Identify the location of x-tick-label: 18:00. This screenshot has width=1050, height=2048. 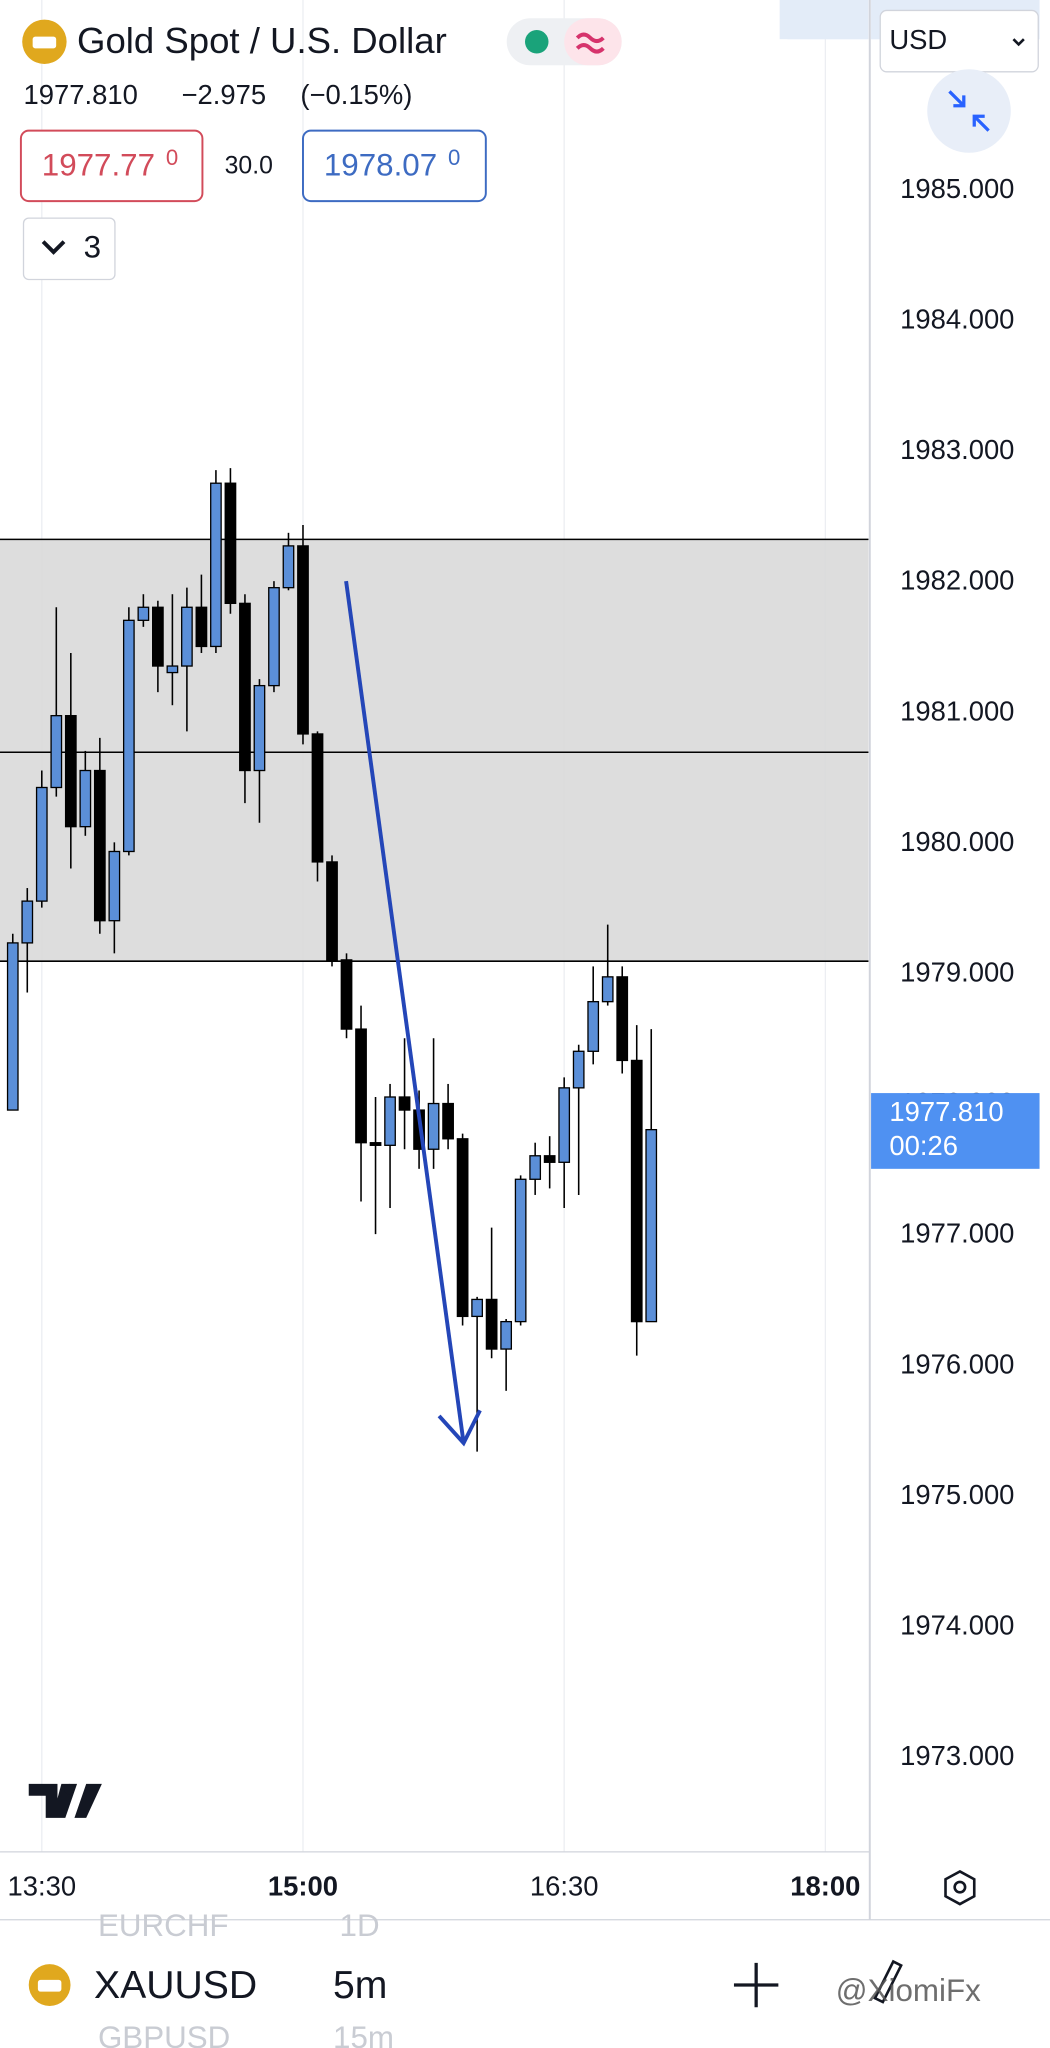
(825, 1886).